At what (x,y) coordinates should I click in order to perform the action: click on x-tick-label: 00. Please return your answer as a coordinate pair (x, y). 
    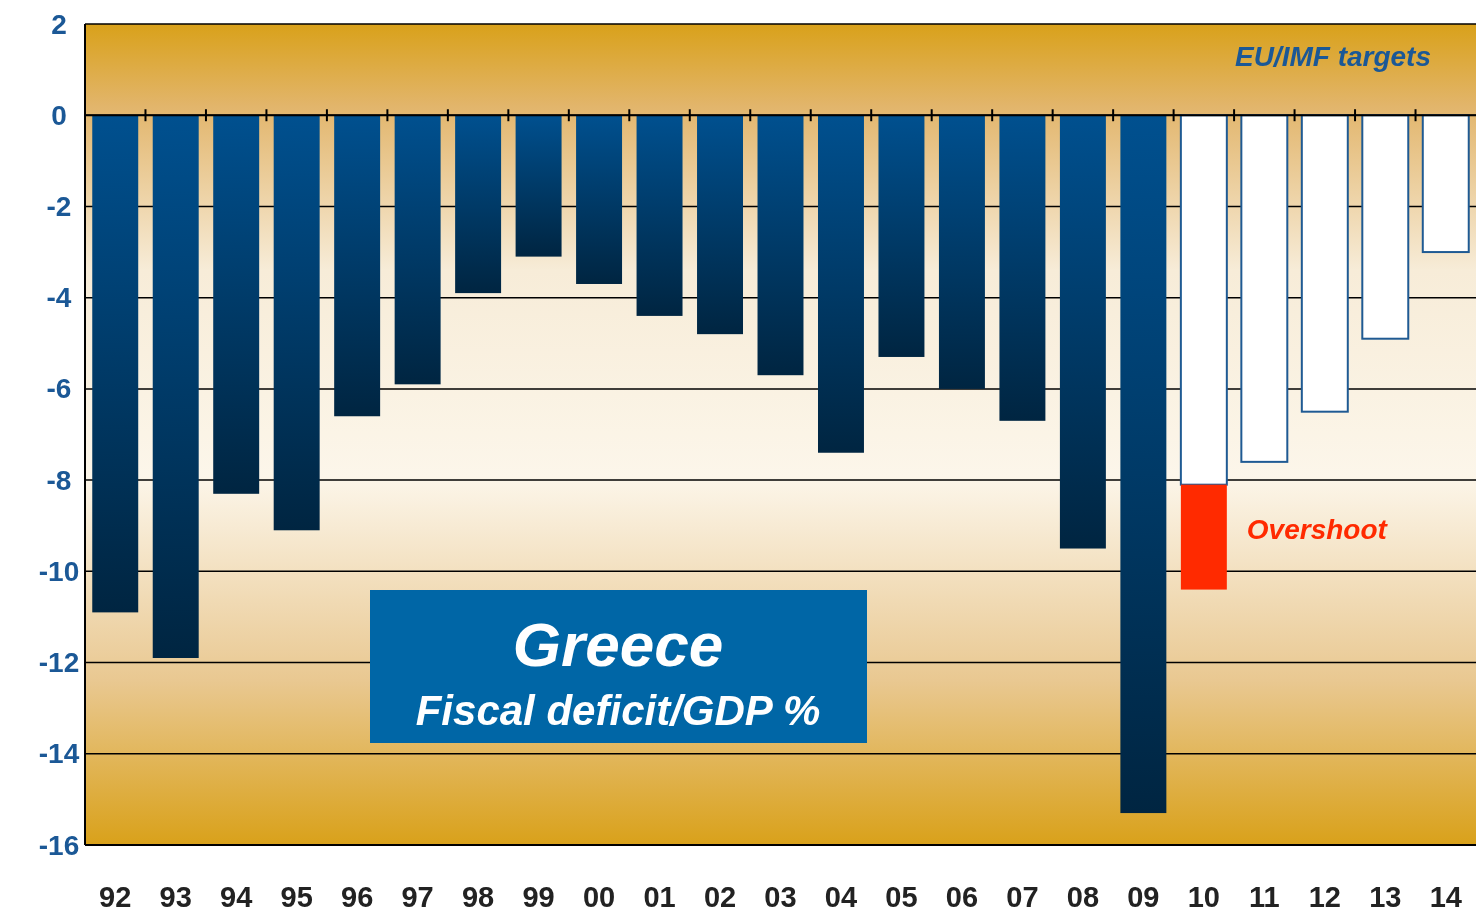
    Looking at the image, I should click on (599, 897).